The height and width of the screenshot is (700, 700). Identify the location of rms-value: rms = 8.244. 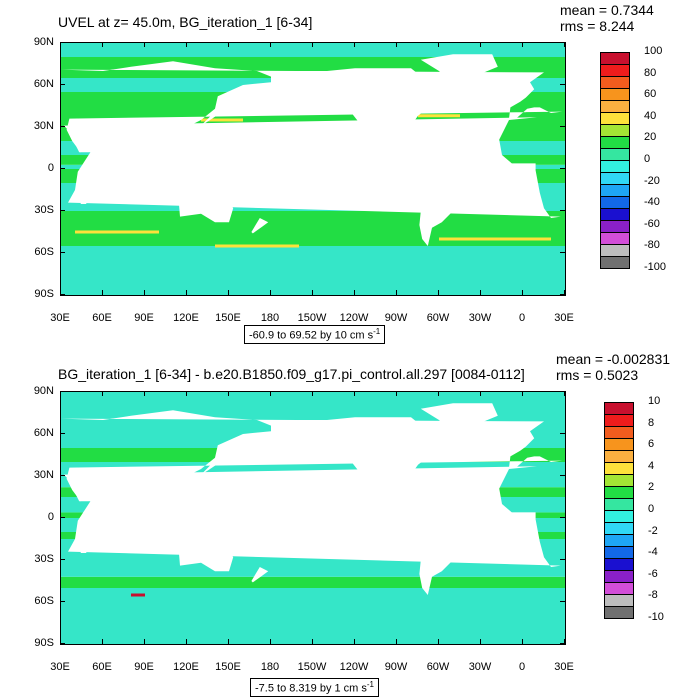
(597, 26).